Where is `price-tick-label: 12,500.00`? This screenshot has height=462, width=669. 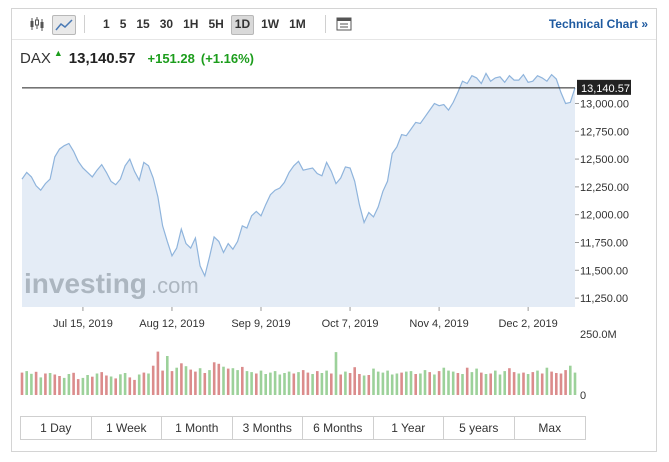
price-tick-label: 12,500.00 is located at coordinates (604, 160).